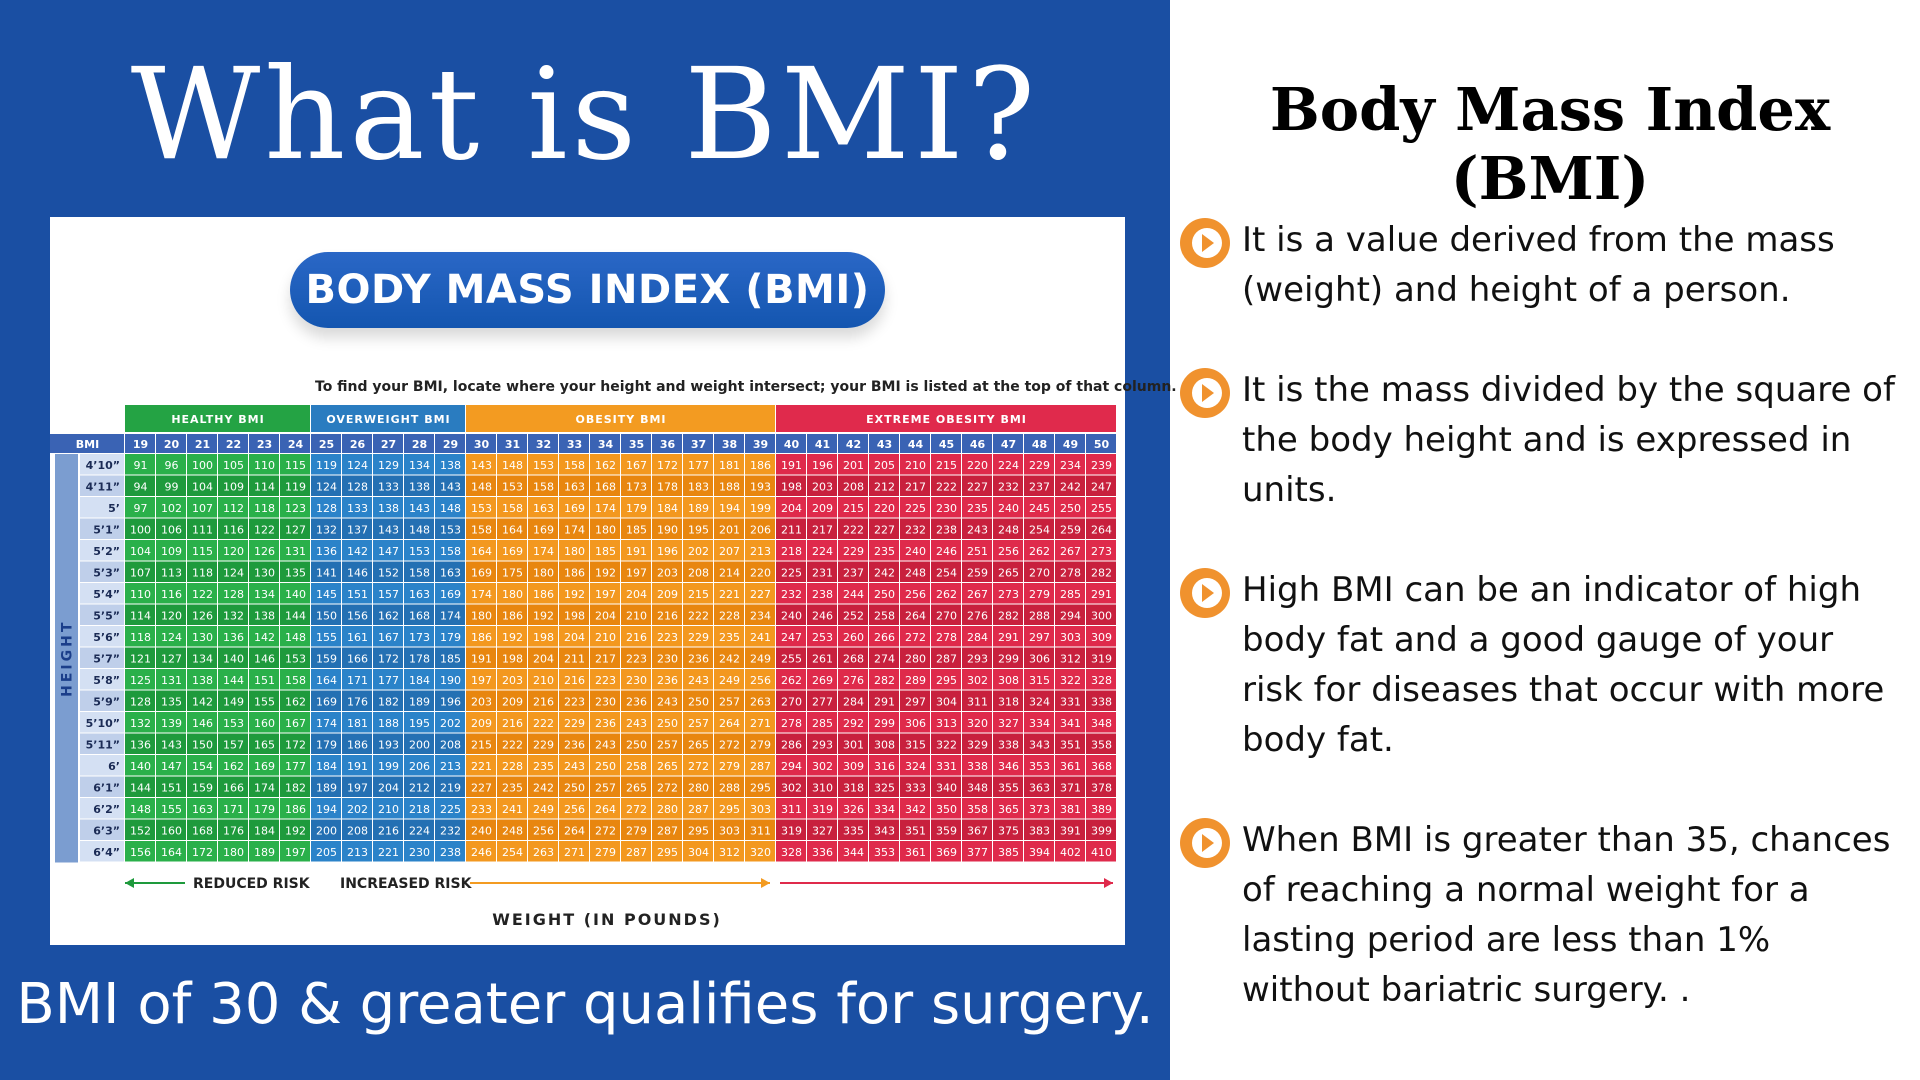 This screenshot has width=1920, height=1080. What do you see at coordinates (326, 444) in the screenshot?
I see `bmi-value-label: 25` at bounding box center [326, 444].